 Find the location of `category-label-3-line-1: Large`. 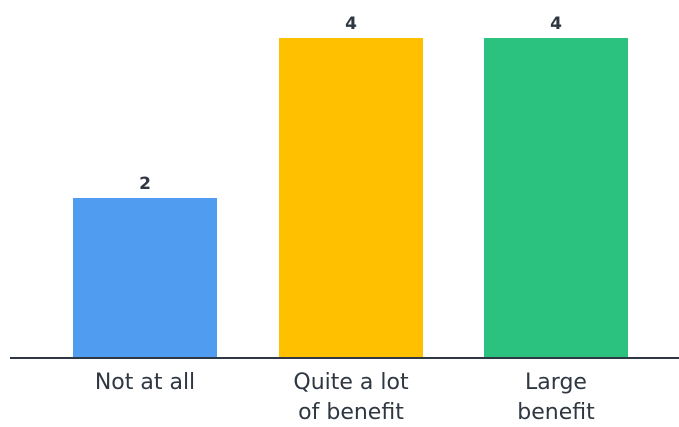

category-label-3-line-1: Large is located at coordinates (556, 382).